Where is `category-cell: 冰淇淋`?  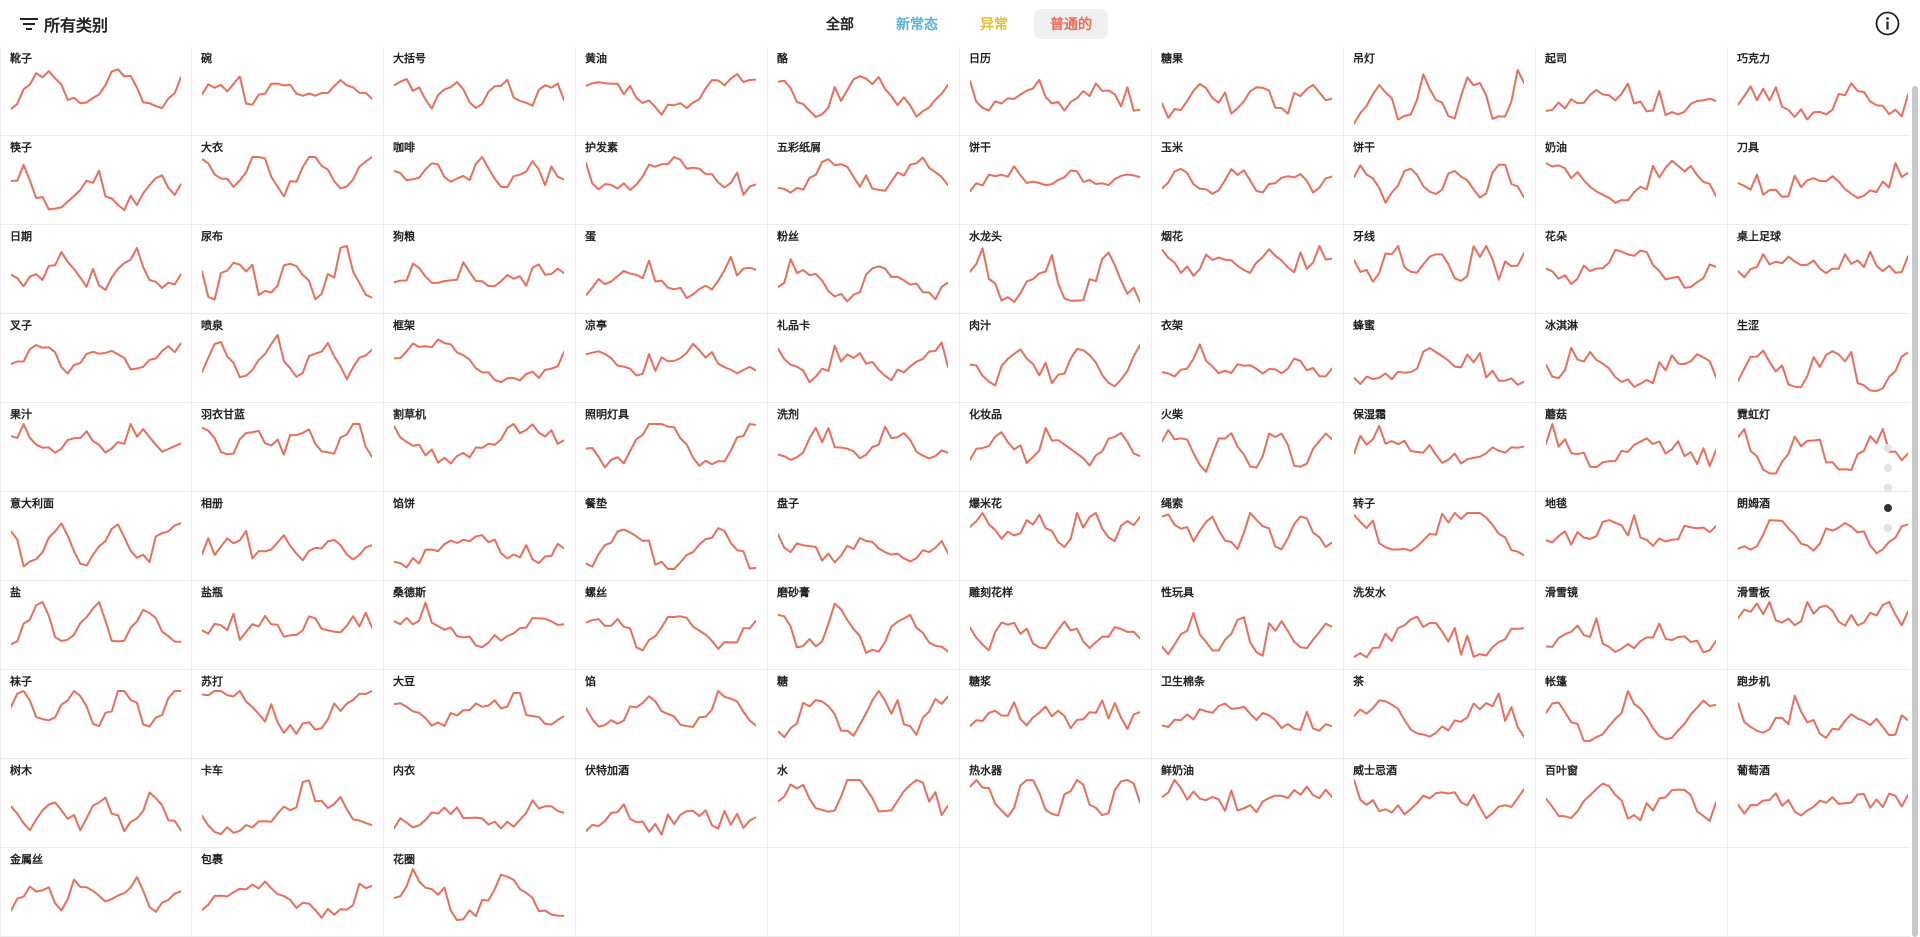 category-cell: 冰淇淋 is located at coordinates (1632, 358).